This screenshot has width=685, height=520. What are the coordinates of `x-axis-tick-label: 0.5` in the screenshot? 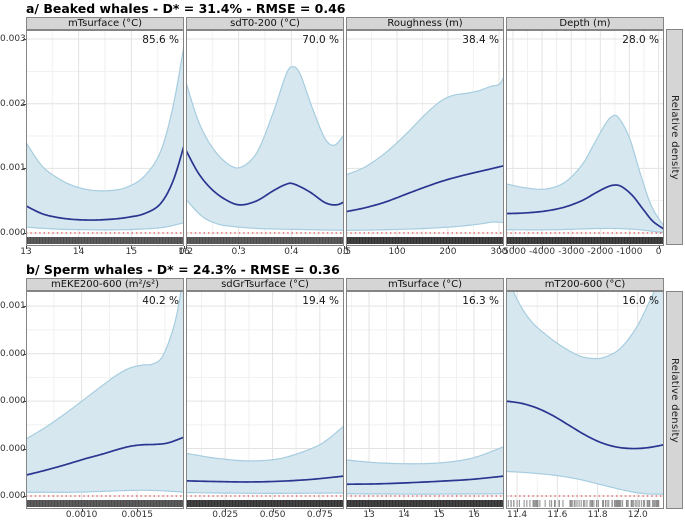 It's located at (344, 252).